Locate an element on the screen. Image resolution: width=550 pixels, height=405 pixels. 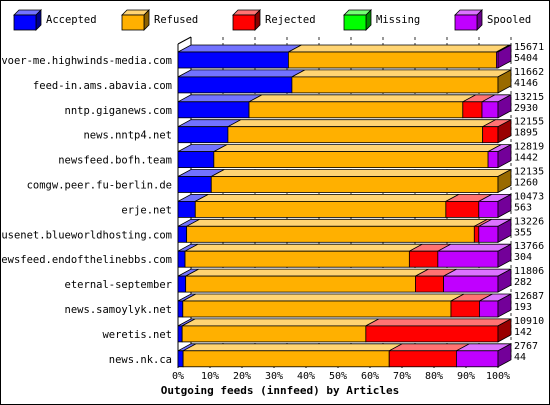
row-label: newsfeed.endofthelinebbs.com is located at coordinates (86, 260).